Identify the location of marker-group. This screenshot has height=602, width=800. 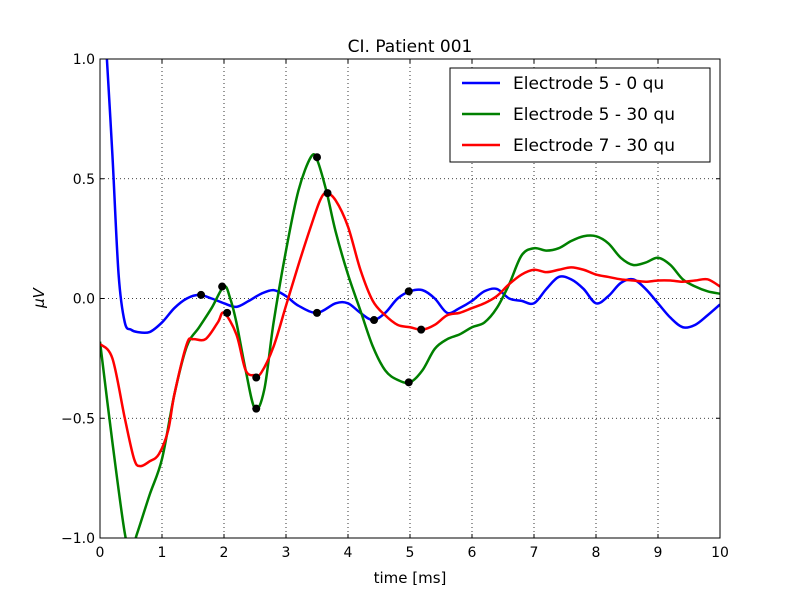
(311, 283).